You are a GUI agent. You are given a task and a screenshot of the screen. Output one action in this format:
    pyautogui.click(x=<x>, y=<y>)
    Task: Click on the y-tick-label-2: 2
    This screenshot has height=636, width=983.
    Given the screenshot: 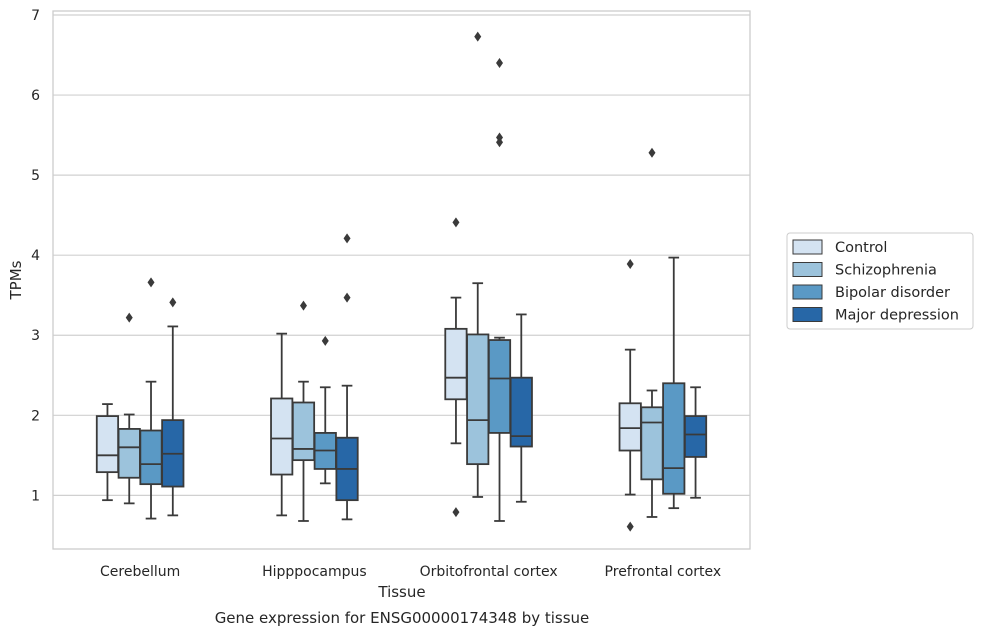 What is the action you would take?
    pyautogui.click(x=35, y=416)
    